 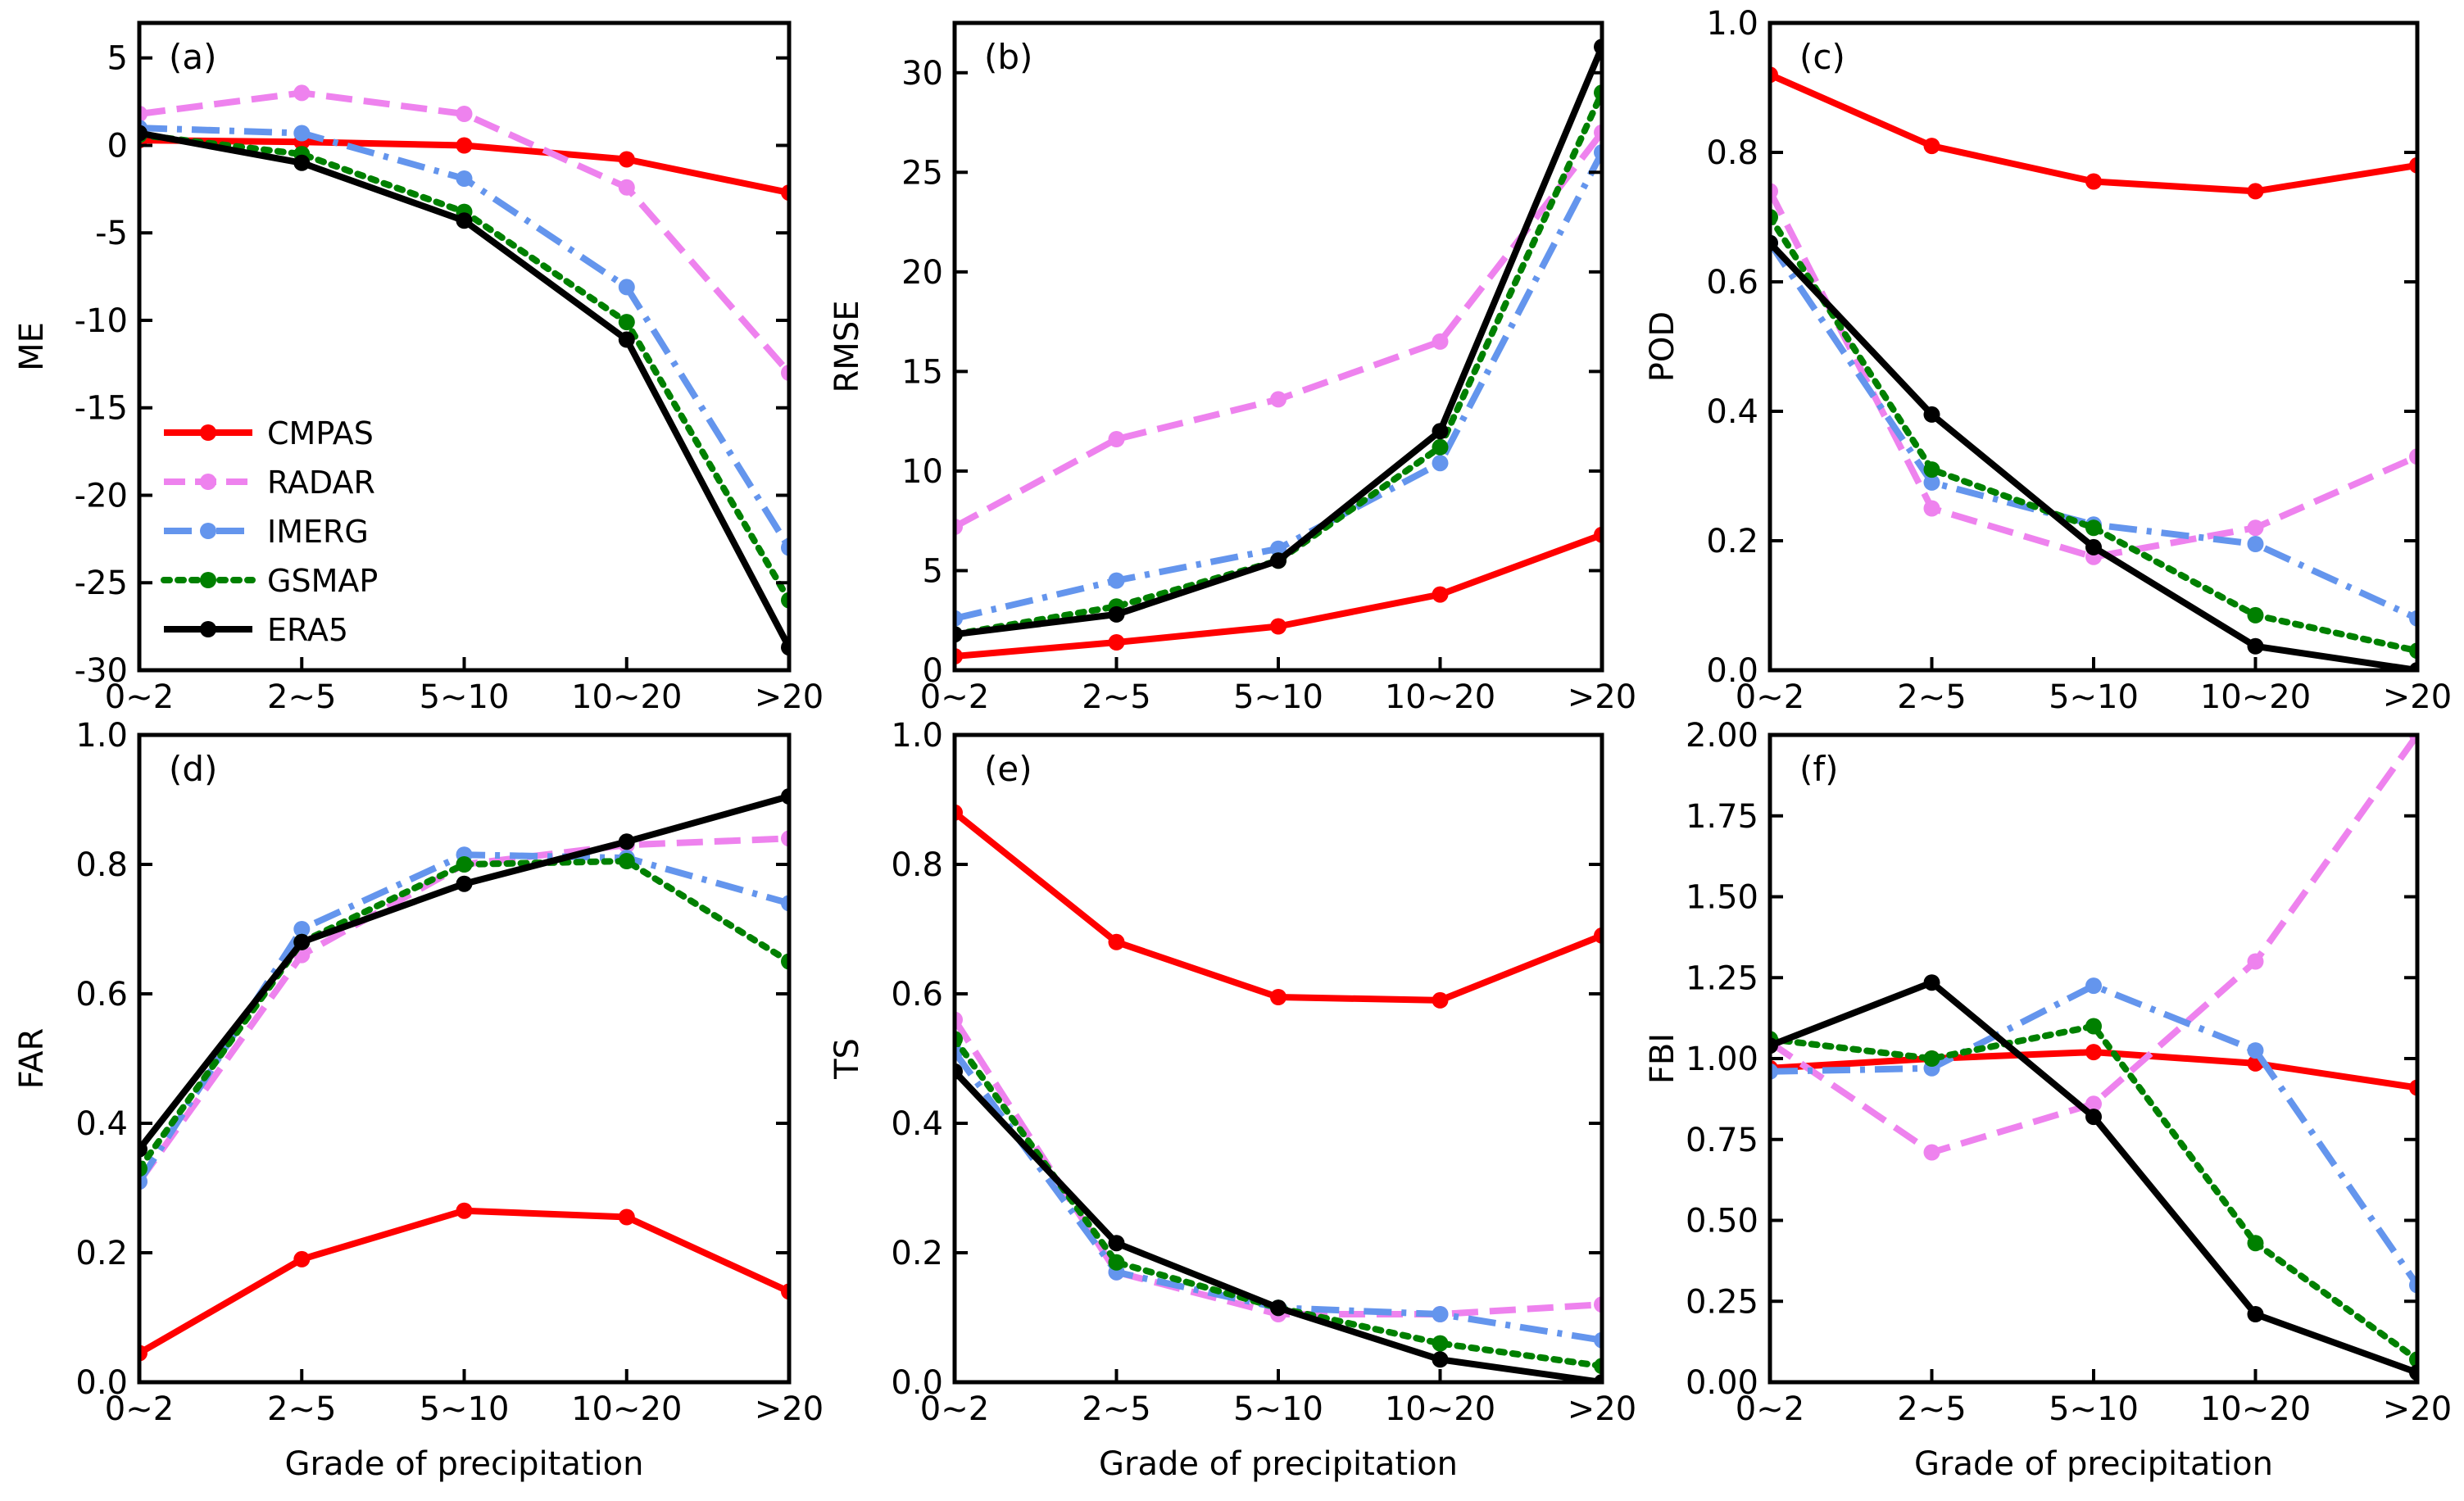 What do you see at coordinates (1278, 1464) in the screenshot?
I see `panel-ts-xlabel: Grade of precipitation` at bounding box center [1278, 1464].